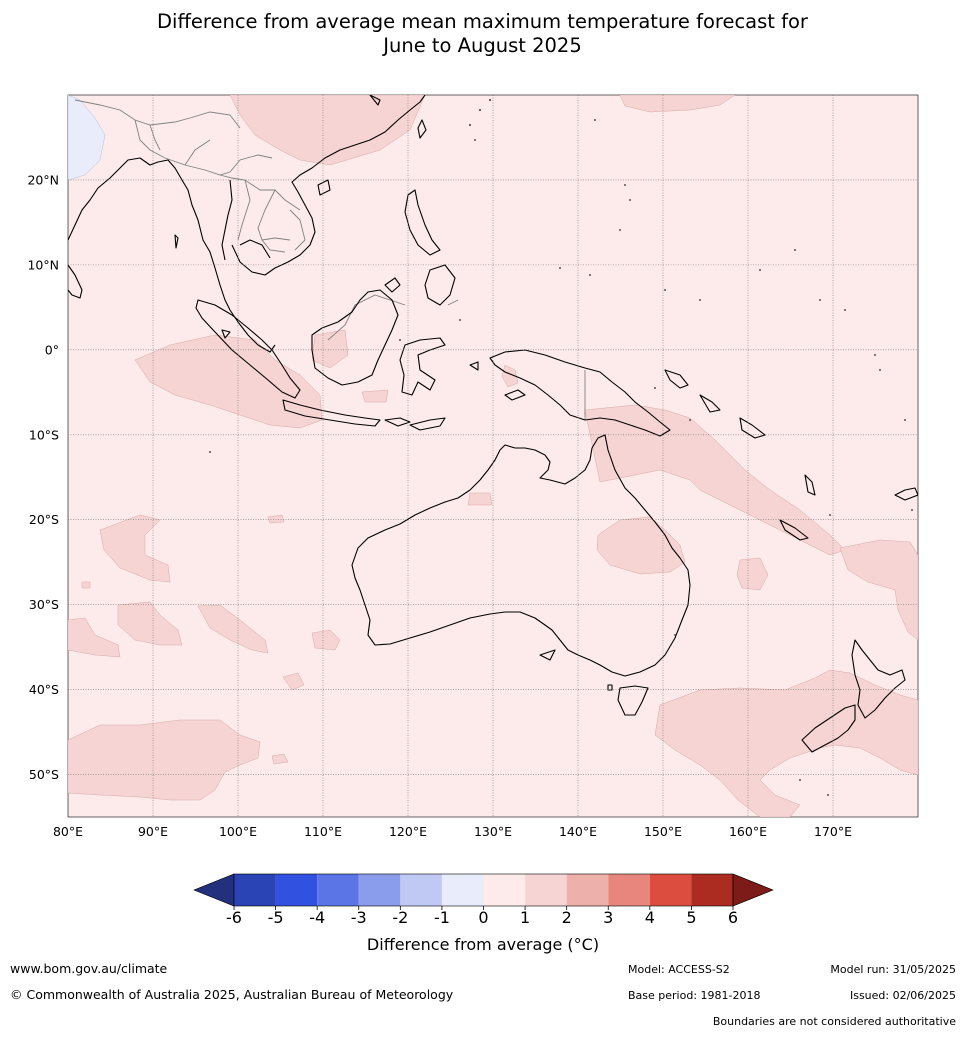 The image size is (965, 1039). What do you see at coordinates (694, 995) in the screenshot?
I see `base-period: Base period: 1981-2018` at bounding box center [694, 995].